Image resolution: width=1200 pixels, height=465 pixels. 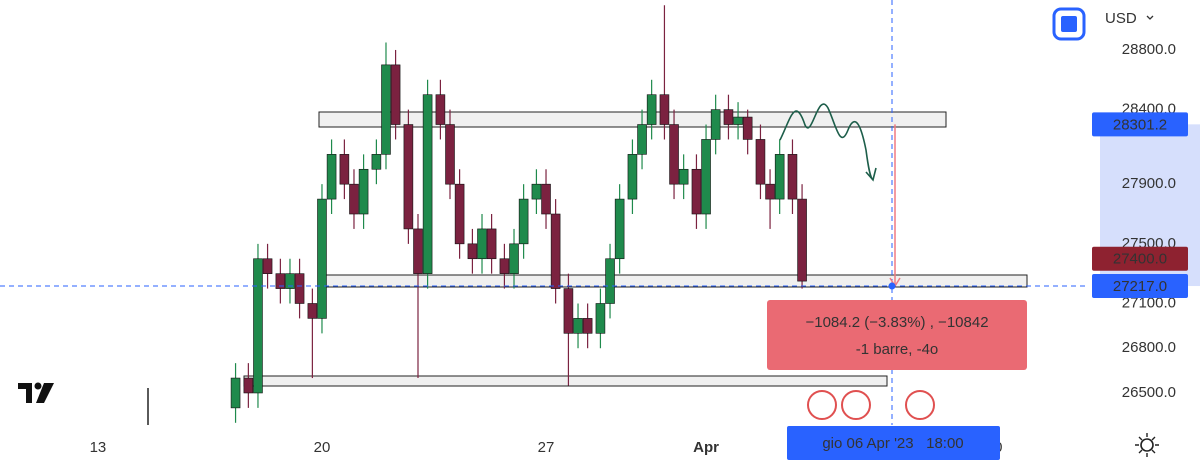 I want to click on x-tick-label: 20, so click(x=322, y=447).